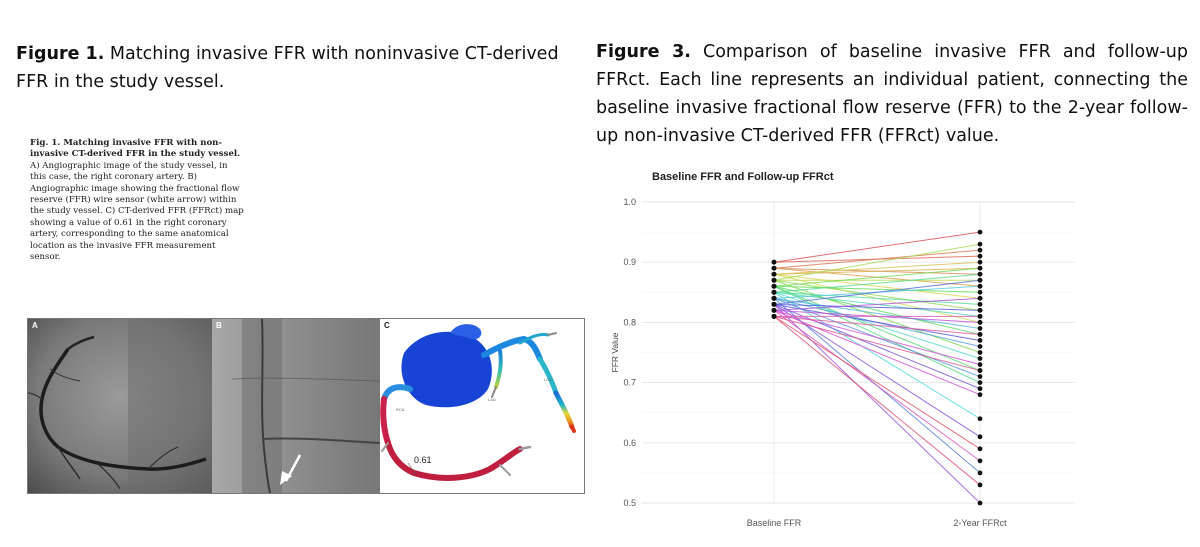 This screenshot has height=547, width=1200. Describe the element at coordinates (286, 478) in the screenshot. I see `white-arrow-head` at that location.